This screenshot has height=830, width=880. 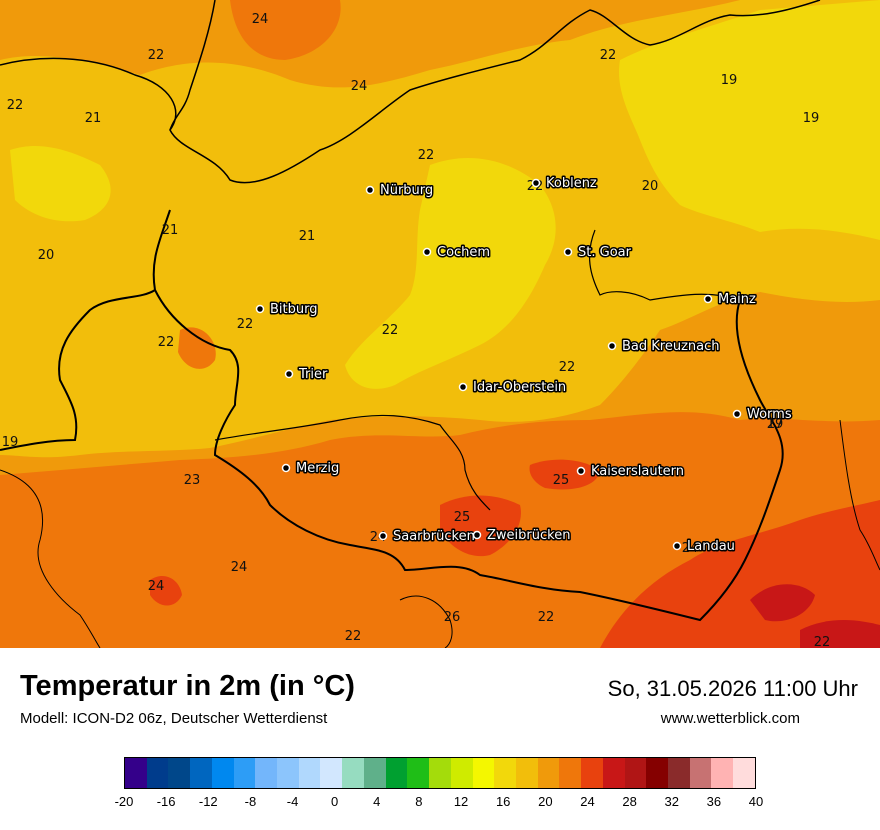 What do you see at coordinates (452, 617) in the screenshot?
I see `temperature-value-label: 26` at bounding box center [452, 617].